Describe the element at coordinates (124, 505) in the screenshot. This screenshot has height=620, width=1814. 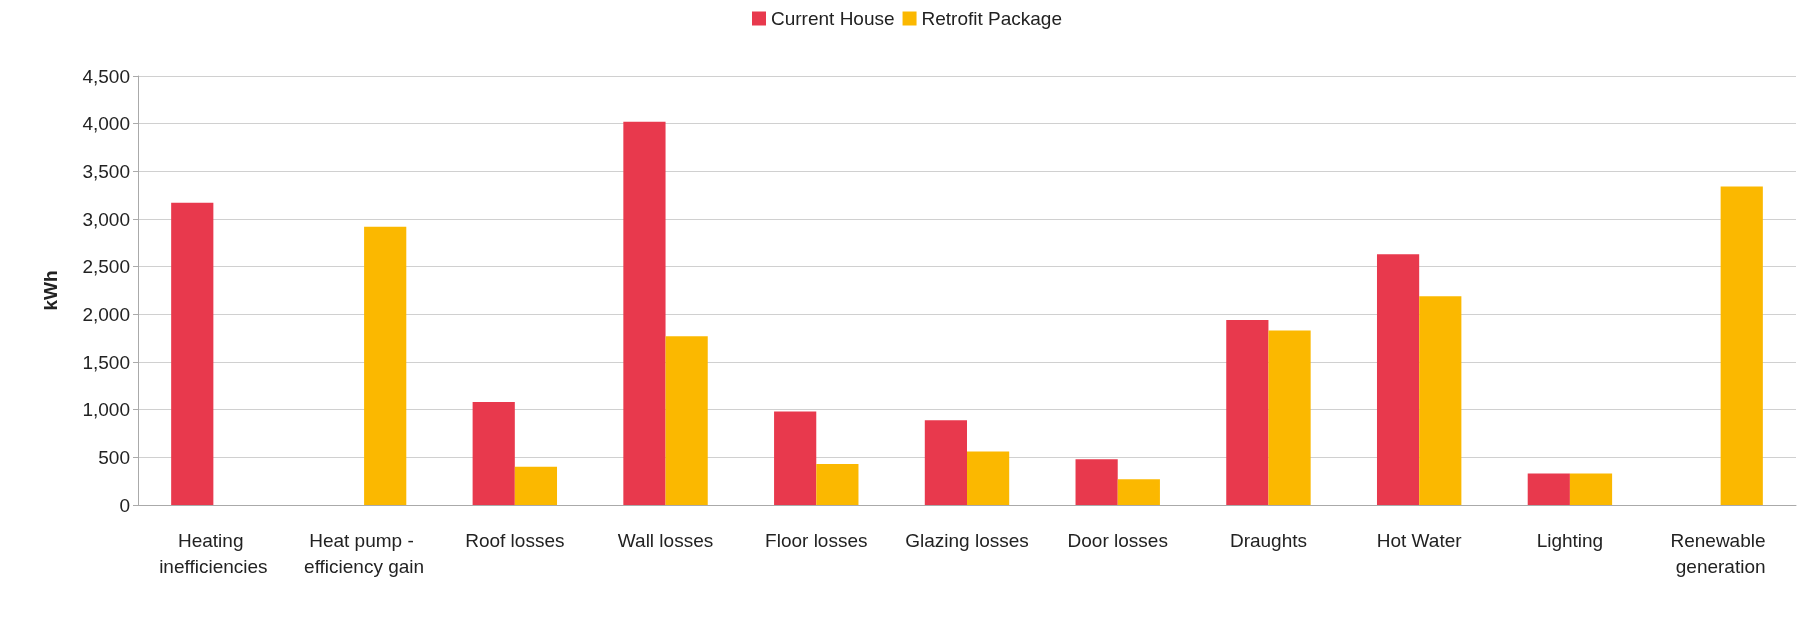
I see `y-tick-label: 0` at that location.